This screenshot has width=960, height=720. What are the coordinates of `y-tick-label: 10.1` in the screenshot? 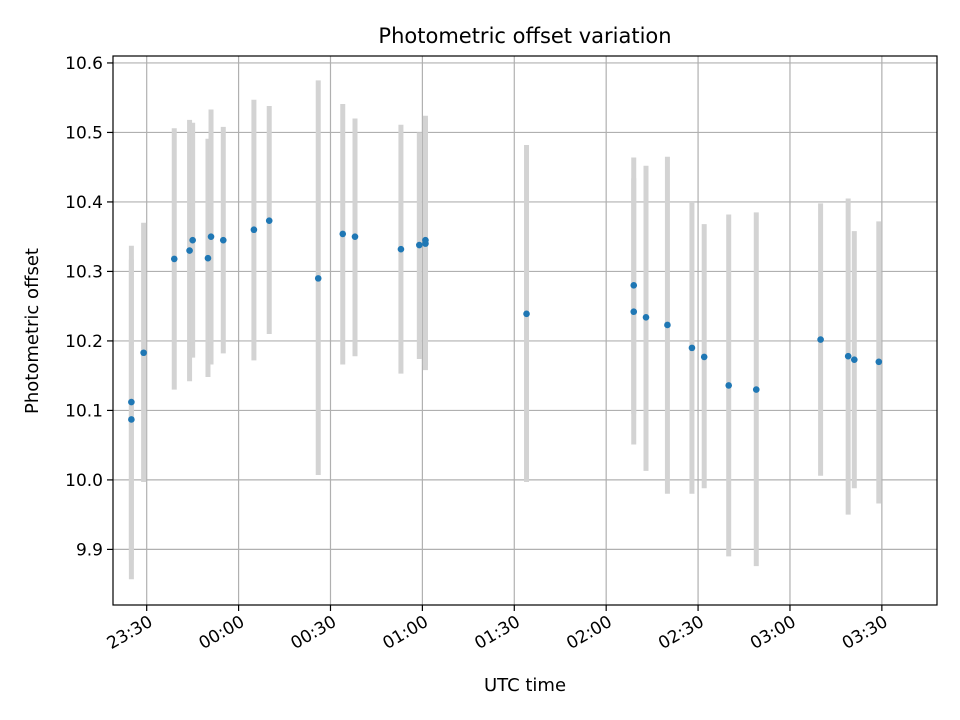 It's located at (84, 411).